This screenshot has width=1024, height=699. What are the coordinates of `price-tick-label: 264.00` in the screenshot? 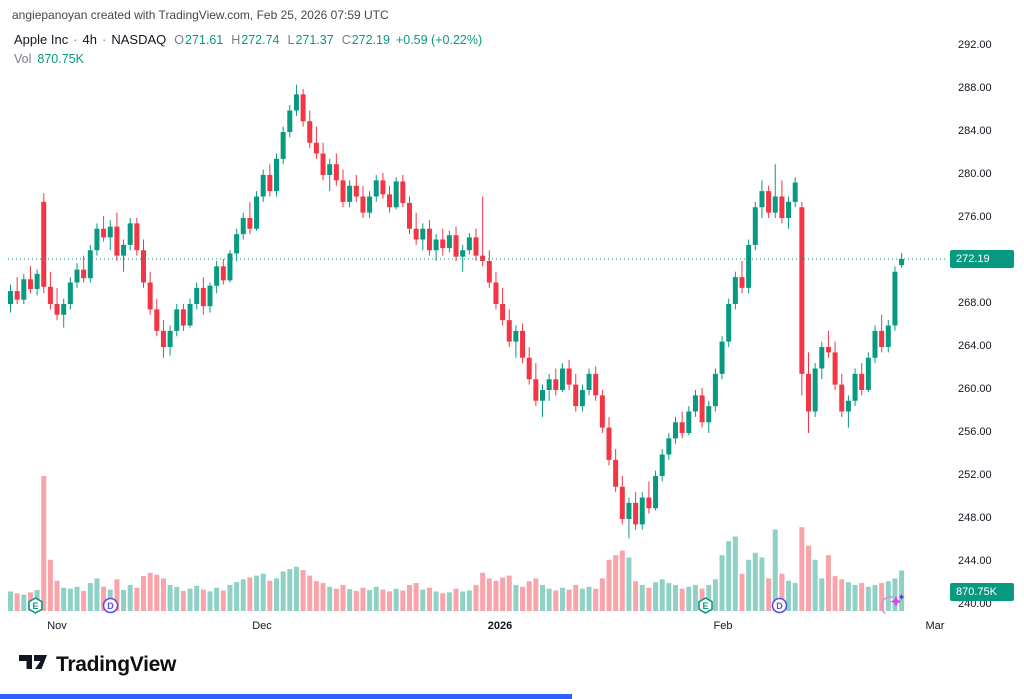 It's located at (975, 346).